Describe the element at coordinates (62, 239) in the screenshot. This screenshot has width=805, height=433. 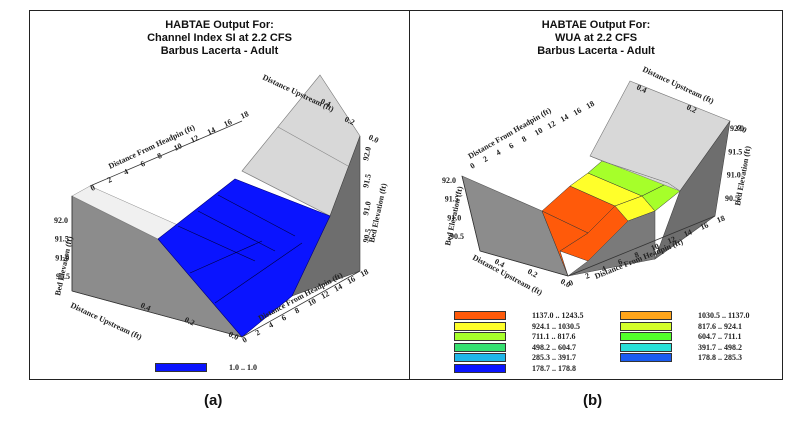
I see `panel-a-elevation-tick: 91.5` at that location.